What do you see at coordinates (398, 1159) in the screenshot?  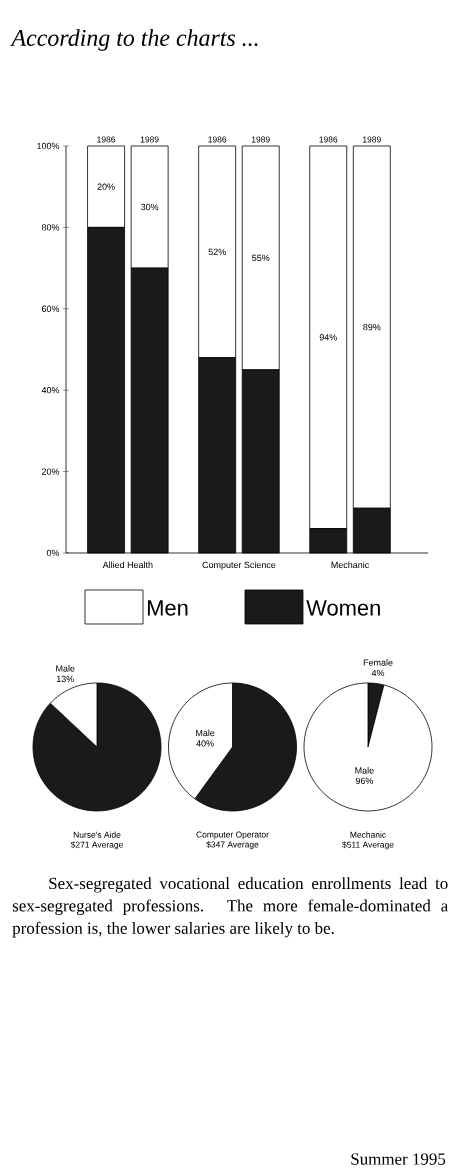 I see `text: Summer 1995` at bounding box center [398, 1159].